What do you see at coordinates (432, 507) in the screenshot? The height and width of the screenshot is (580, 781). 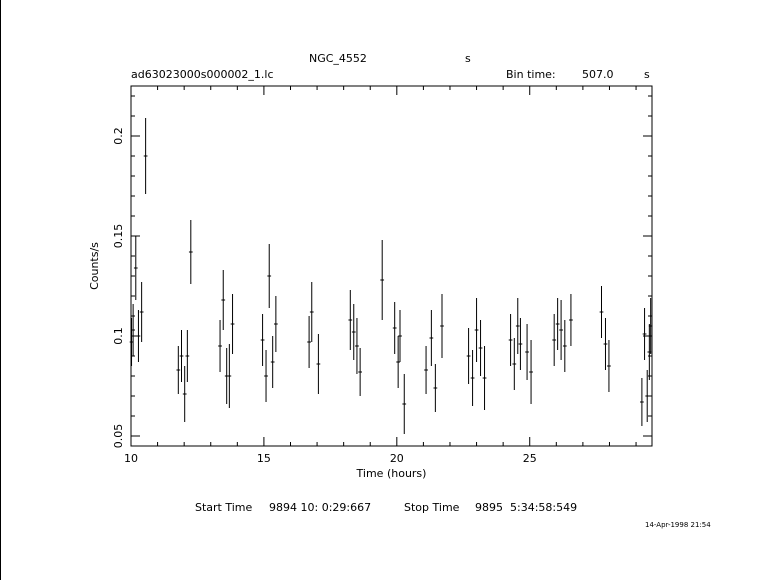 I see `stop-time-label: Stop Time` at bounding box center [432, 507].